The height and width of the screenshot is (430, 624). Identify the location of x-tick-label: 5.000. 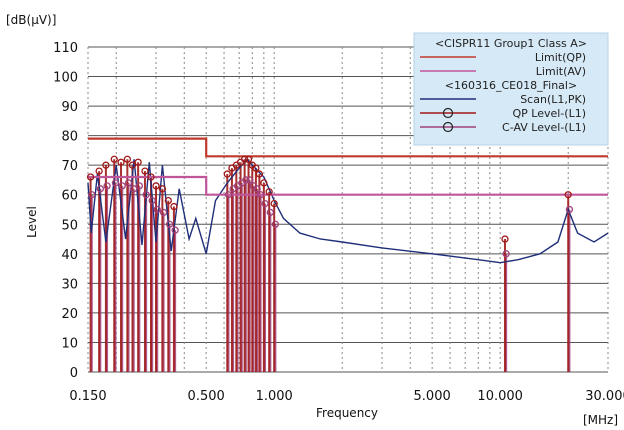
(432, 396).